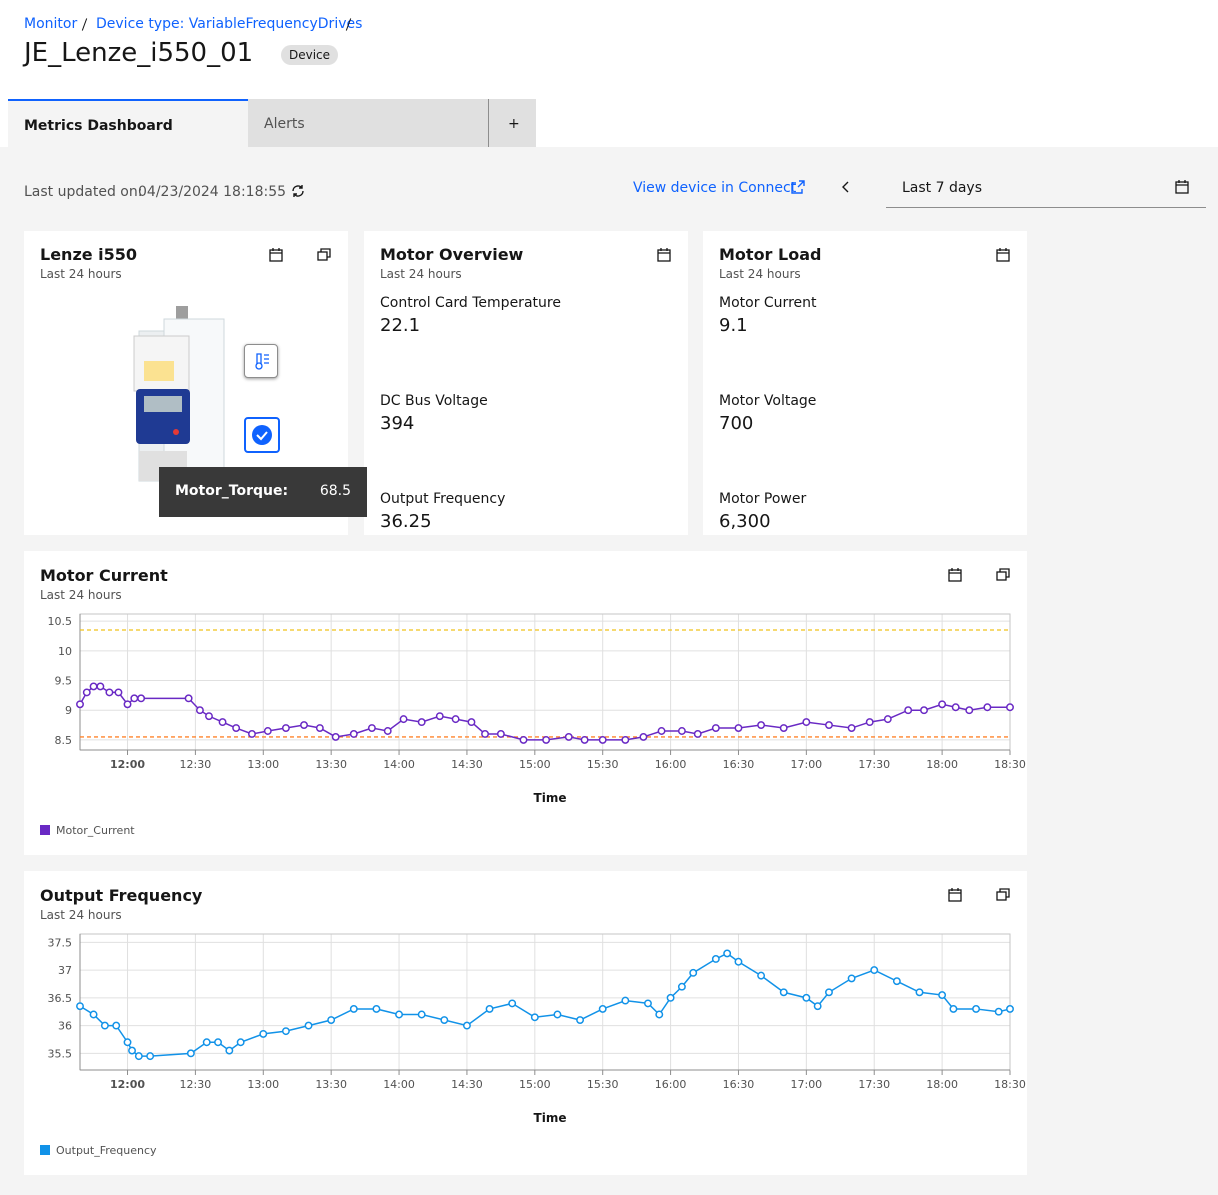  What do you see at coordinates (128, 123) in the screenshot?
I see `tab-active: Metrics Dashboard` at bounding box center [128, 123].